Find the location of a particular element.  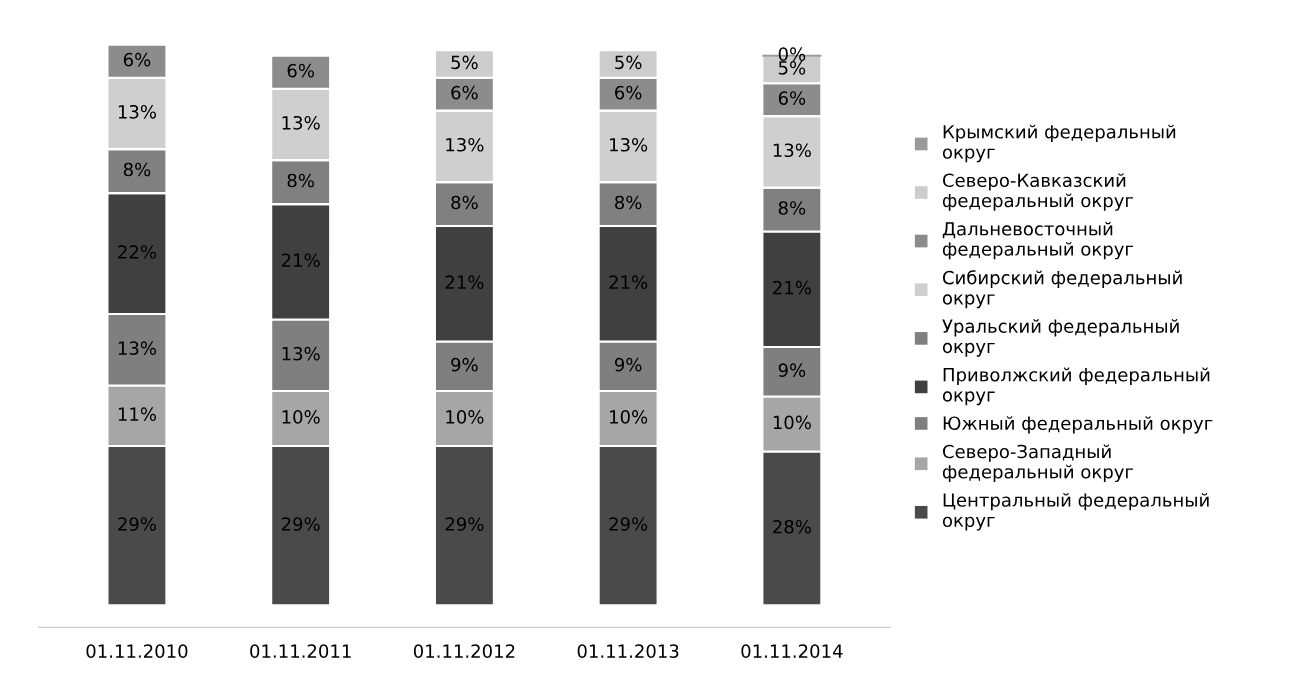

data-label: 22% is located at coordinates (137, 252).